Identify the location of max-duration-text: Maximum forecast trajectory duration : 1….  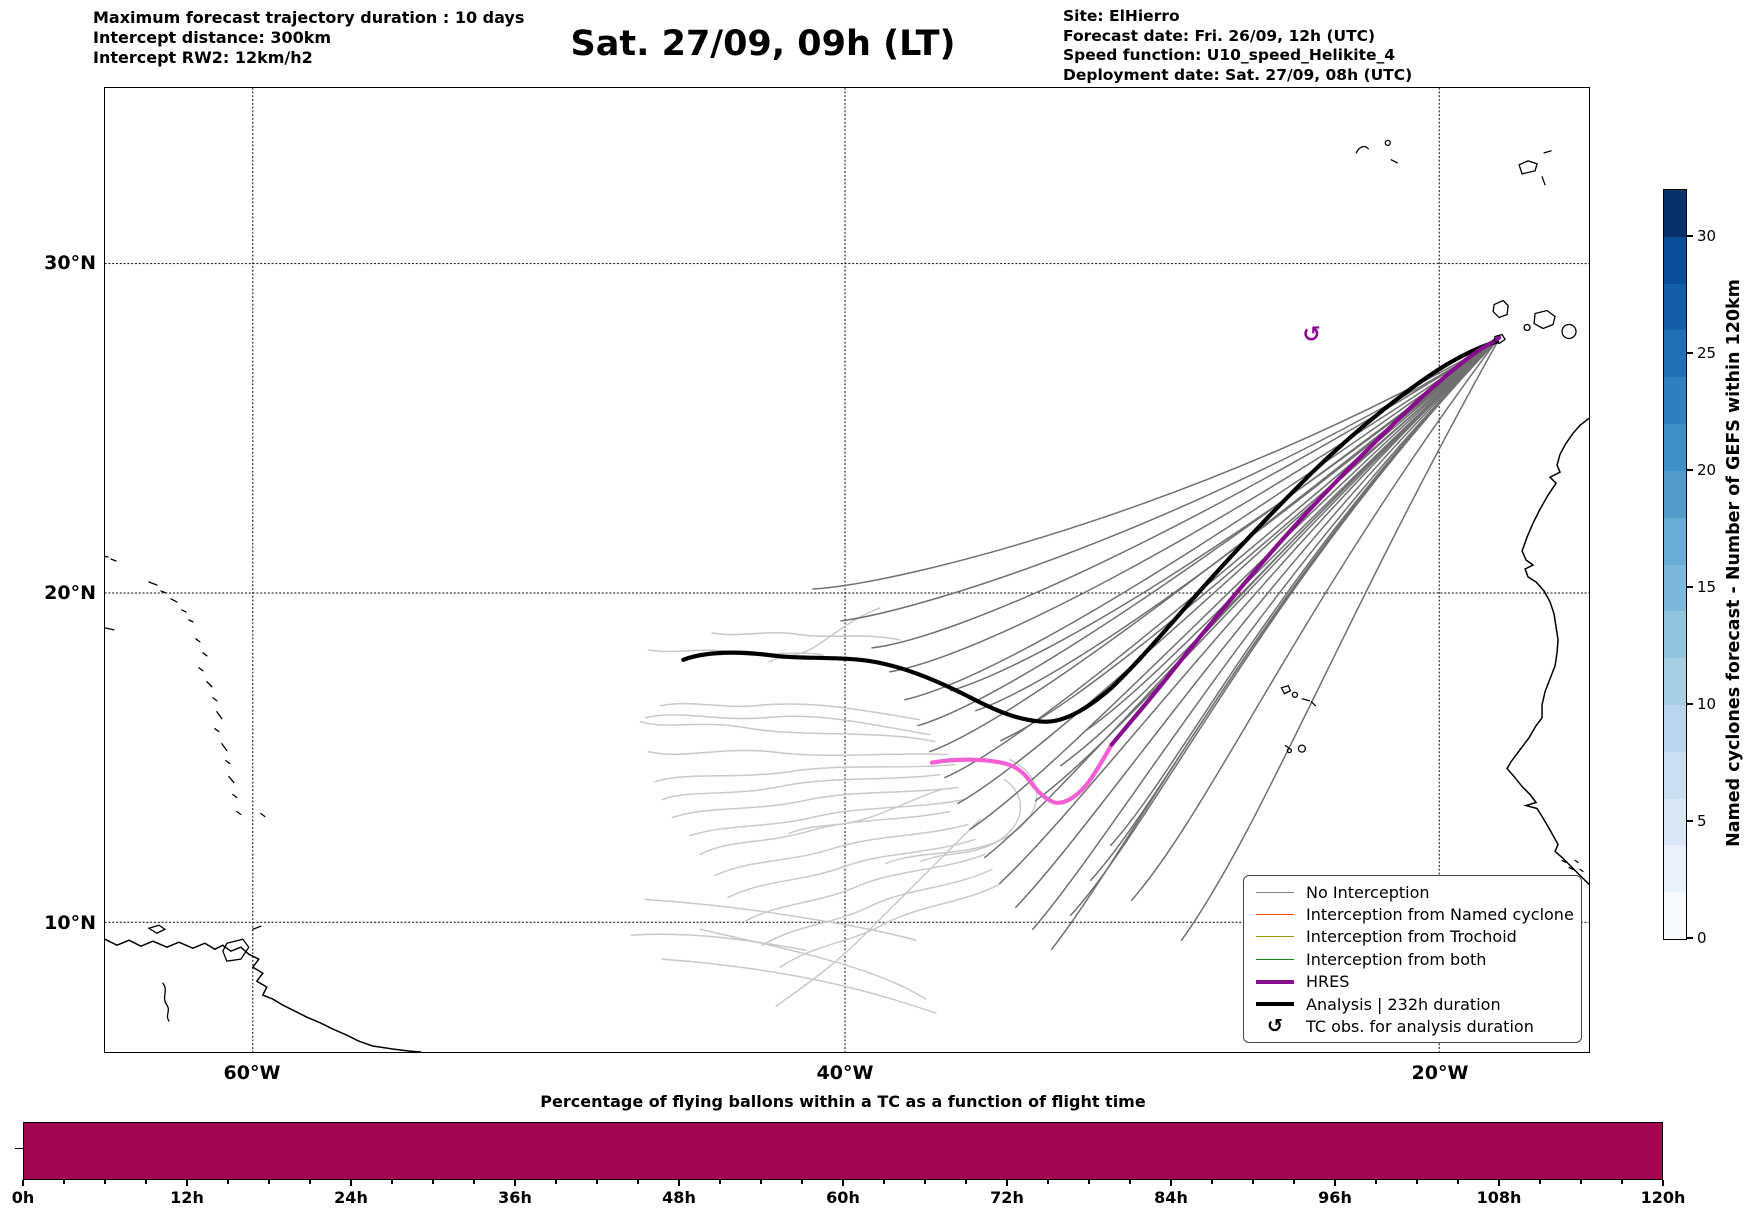
(309, 17).